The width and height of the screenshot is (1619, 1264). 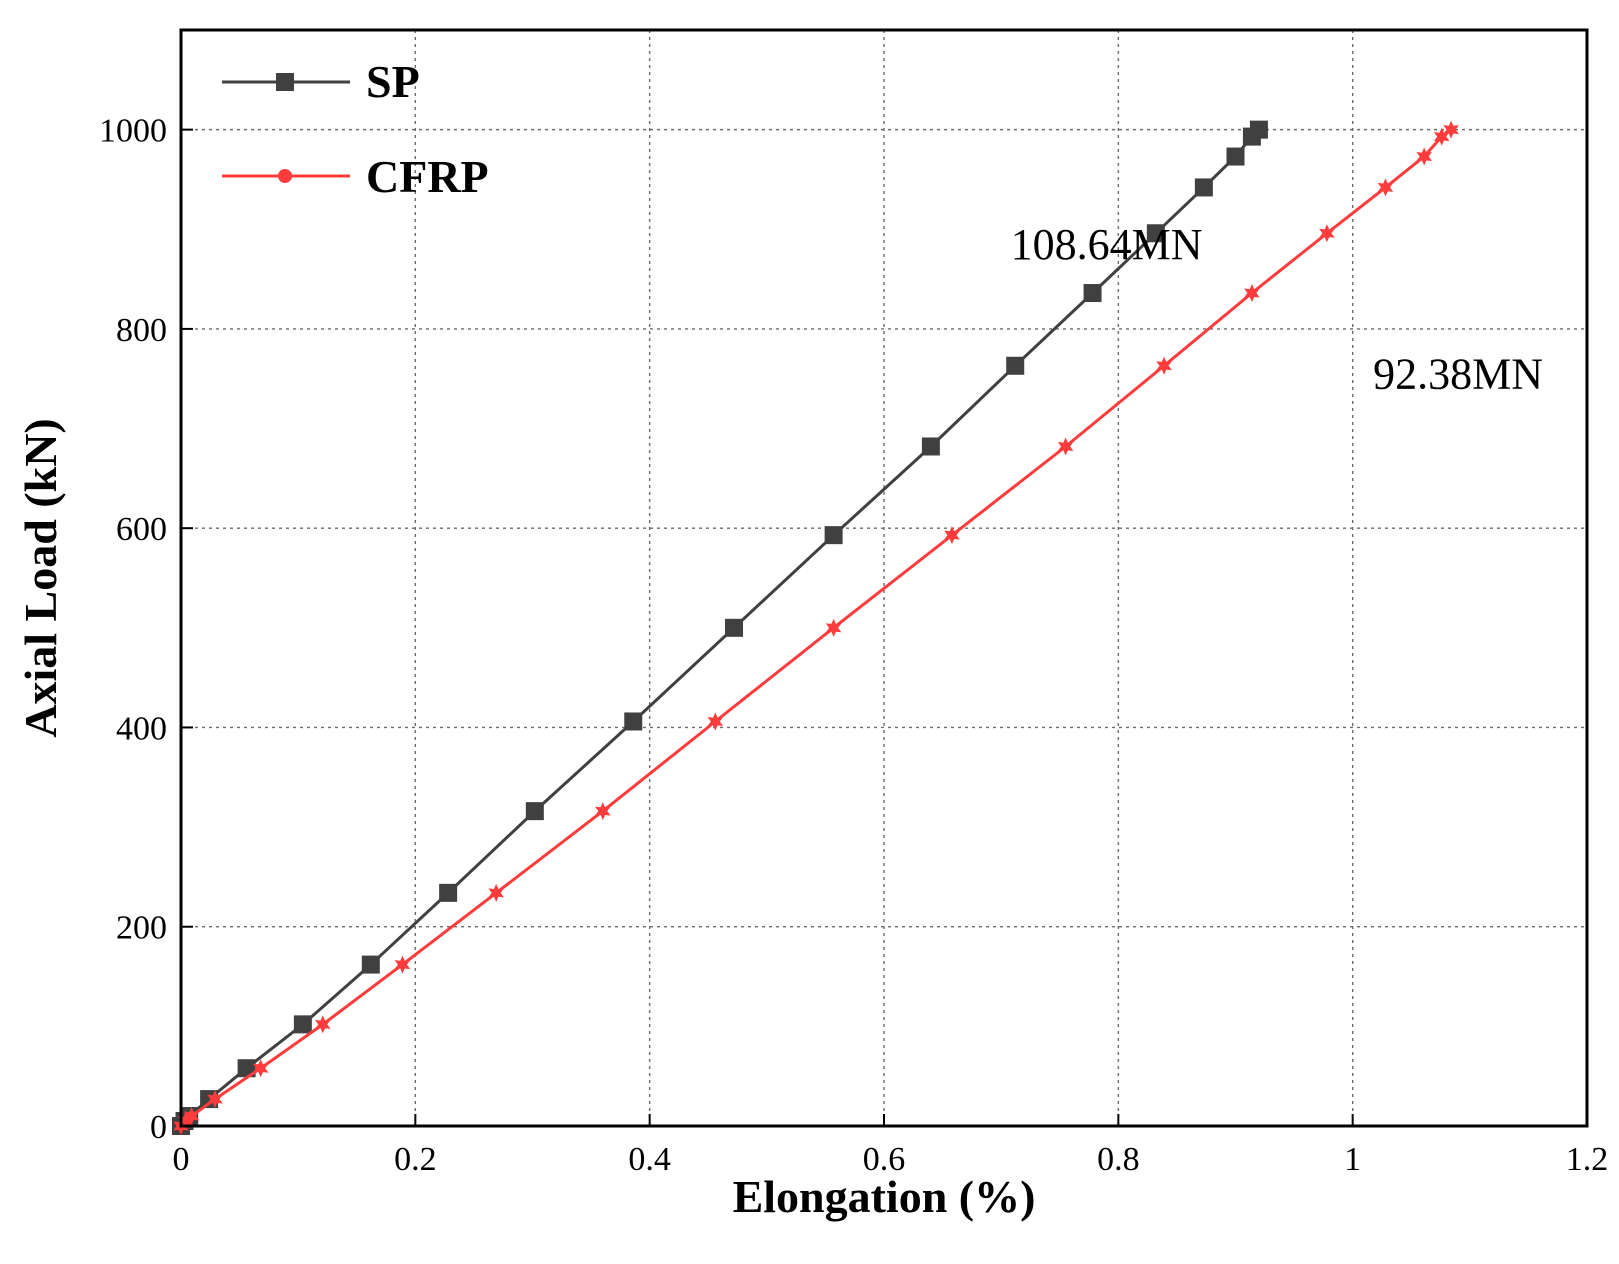 I want to click on x-tick-label: 0, so click(x=181, y=1159).